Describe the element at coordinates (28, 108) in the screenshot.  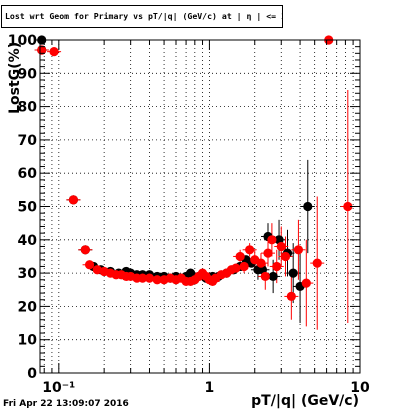
I see `y-tick-label: 80` at that location.